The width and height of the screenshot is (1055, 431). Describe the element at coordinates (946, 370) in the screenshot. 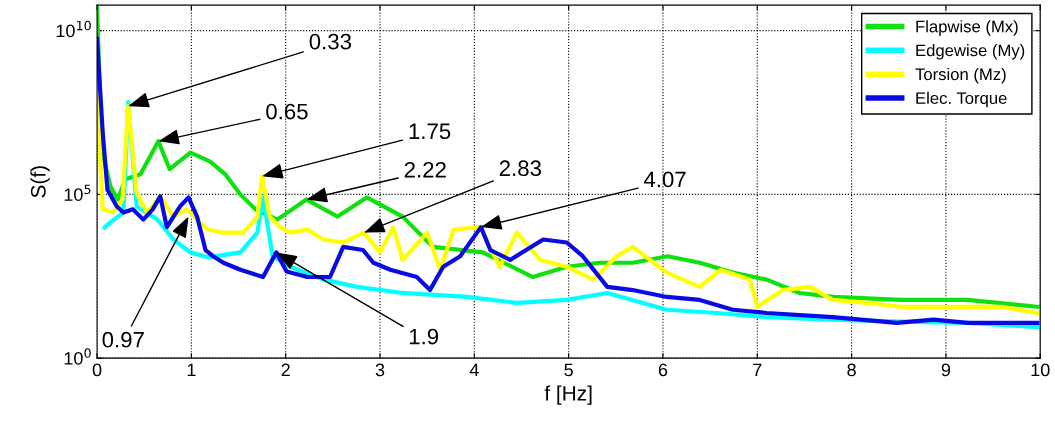

I see `x-tick-label: 9` at that location.